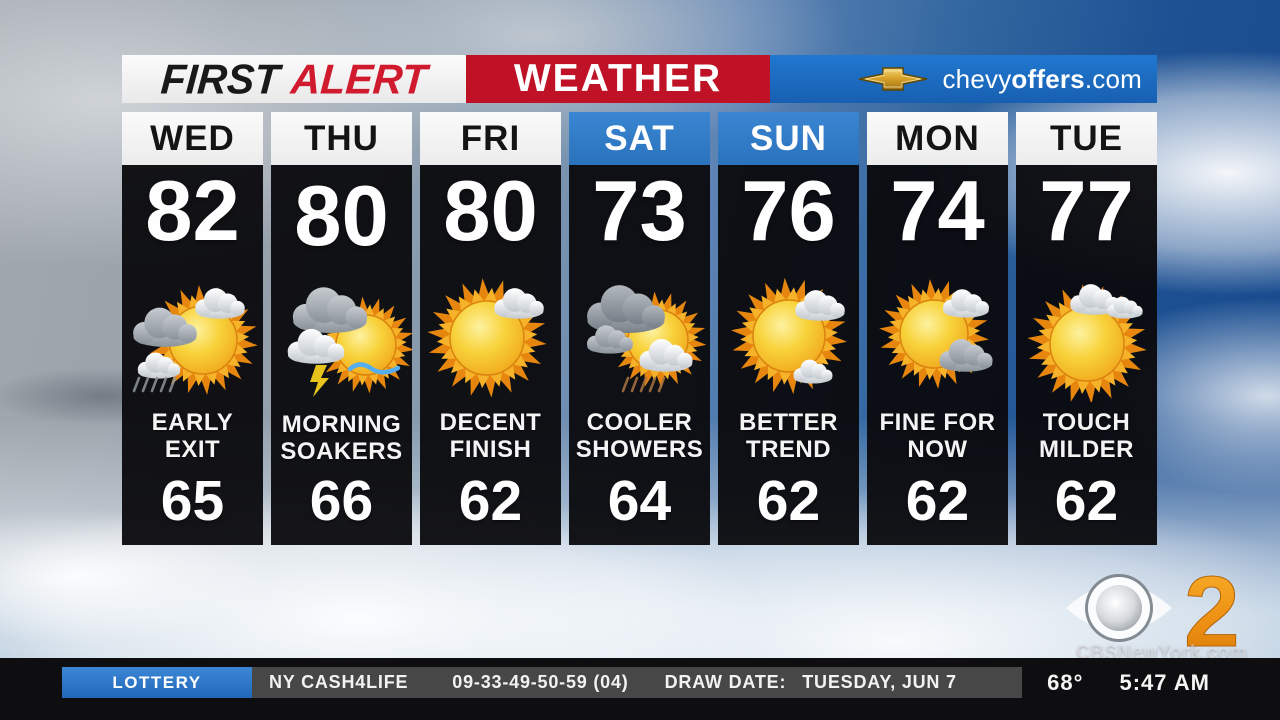  Describe the element at coordinates (639, 211) in the screenshot. I see `high-temp: 73` at that location.